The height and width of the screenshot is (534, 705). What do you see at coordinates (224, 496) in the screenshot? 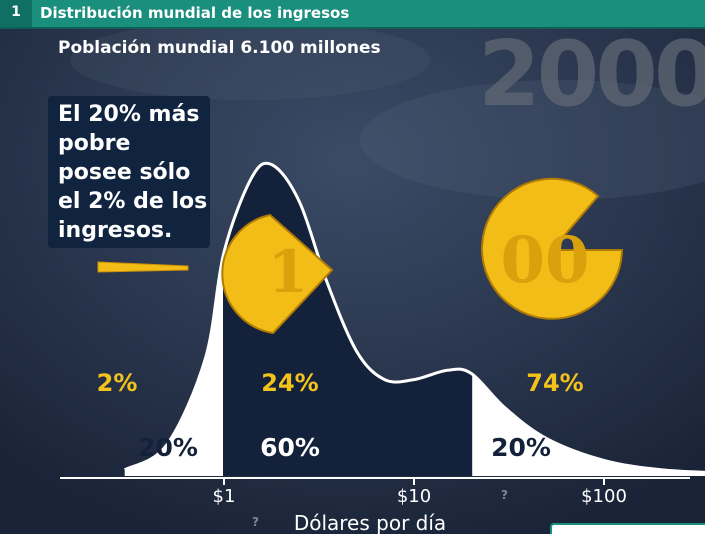
I see `x-tick-label: $1` at bounding box center [224, 496].